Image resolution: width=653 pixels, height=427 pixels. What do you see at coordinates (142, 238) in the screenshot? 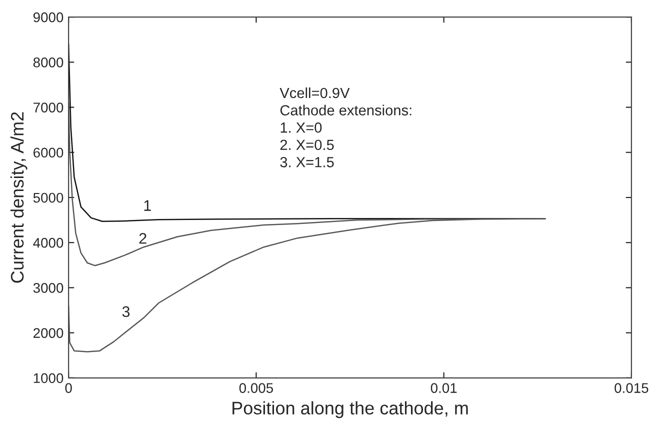
I see `annotation: 2` at bounding box center [142, 238].